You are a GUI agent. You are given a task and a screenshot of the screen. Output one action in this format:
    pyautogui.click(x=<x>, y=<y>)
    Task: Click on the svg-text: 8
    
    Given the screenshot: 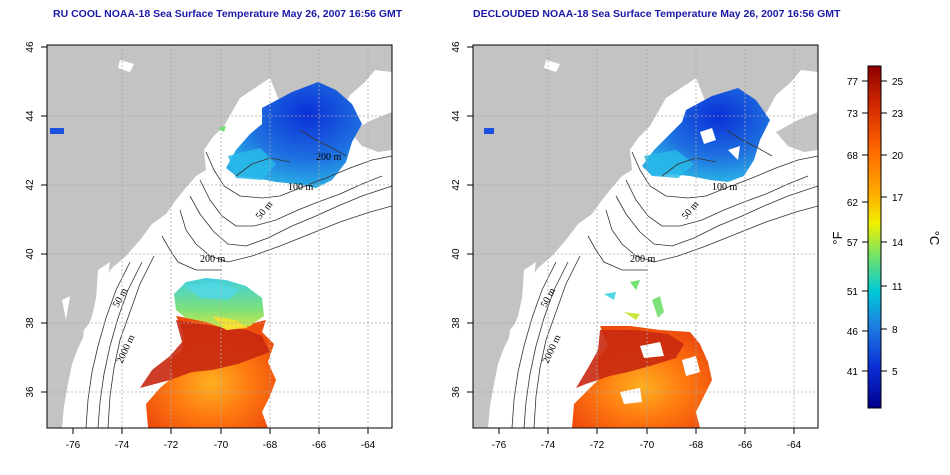 What is the action you would take?
    pyautogui.click(x=895, y=330)
    